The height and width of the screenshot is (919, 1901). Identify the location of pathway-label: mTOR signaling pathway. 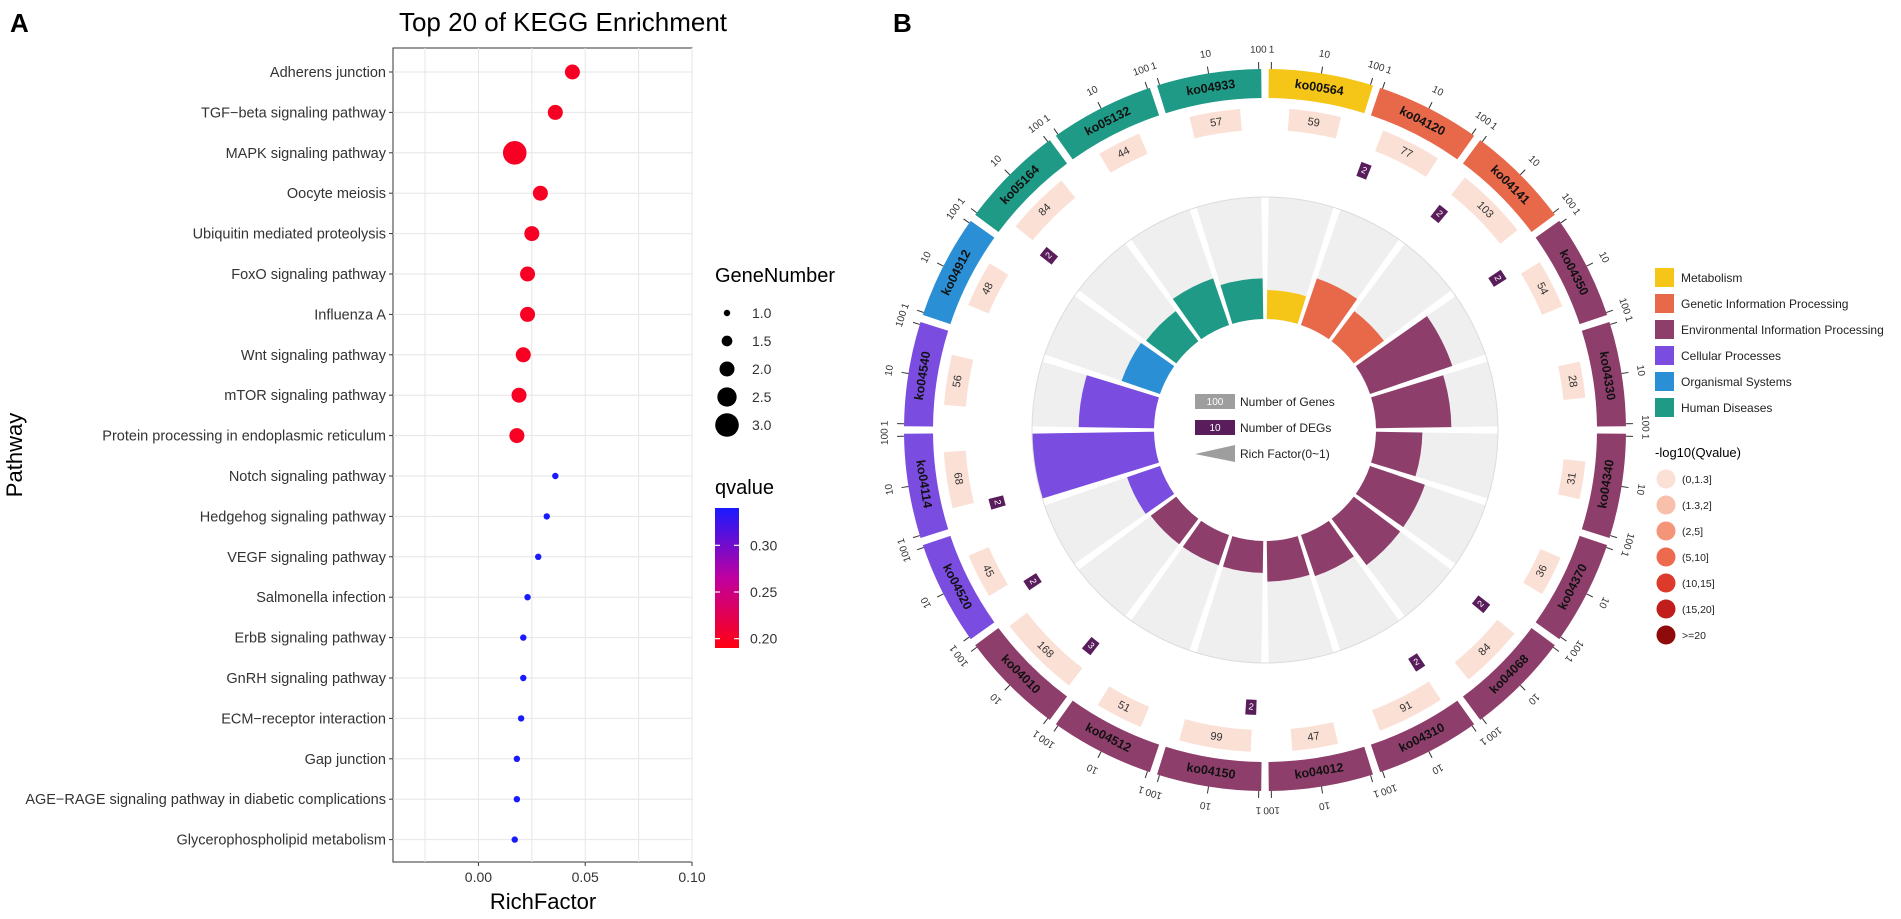
(305, 396).